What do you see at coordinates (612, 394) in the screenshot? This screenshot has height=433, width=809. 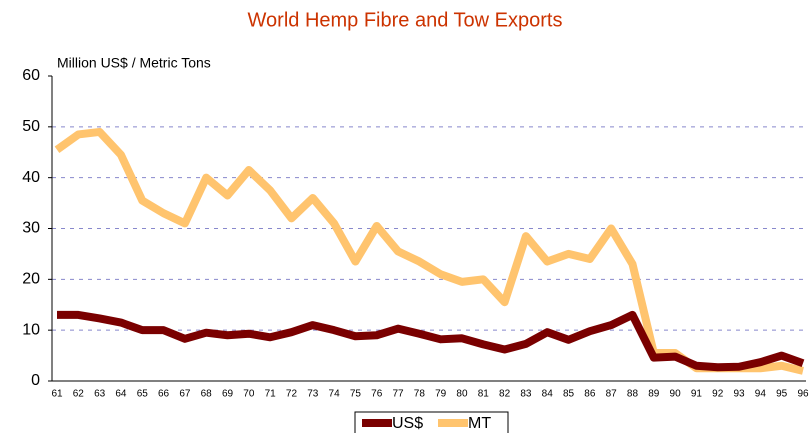 I see `x-tick-label: 87` at bounding box center [612, 394].